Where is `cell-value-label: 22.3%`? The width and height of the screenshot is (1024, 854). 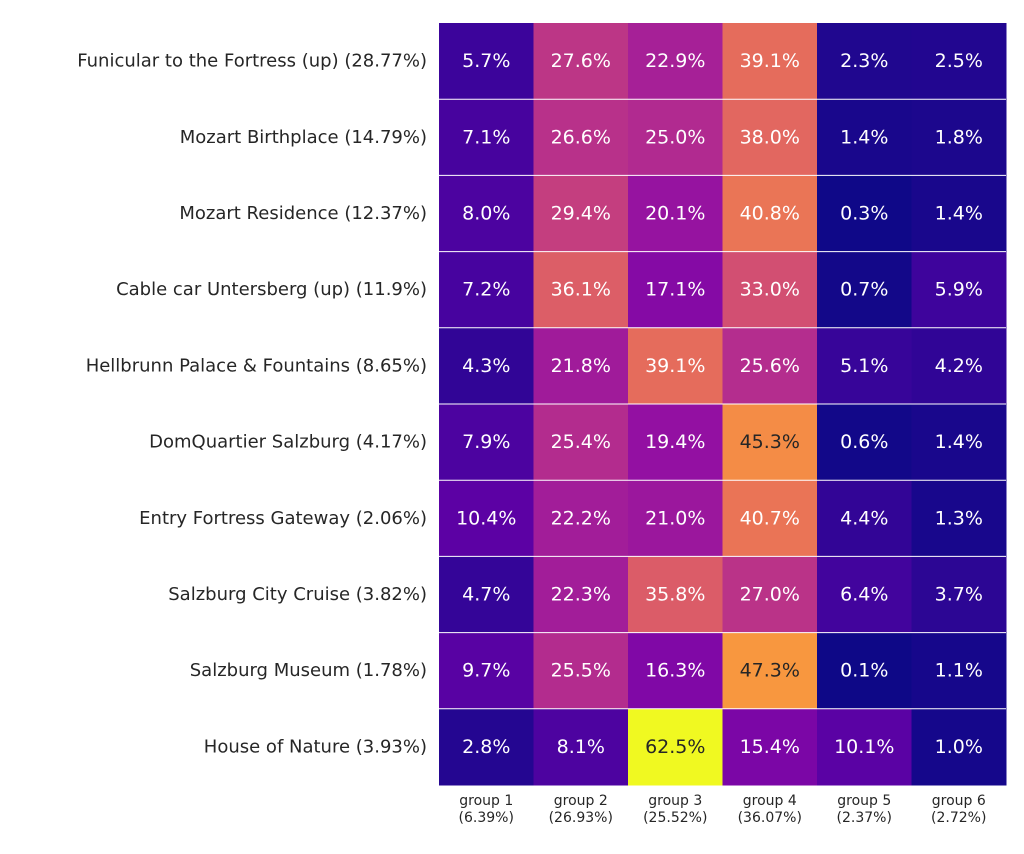 cell-value-label: 22.3% is located at coordinates (581, 595).